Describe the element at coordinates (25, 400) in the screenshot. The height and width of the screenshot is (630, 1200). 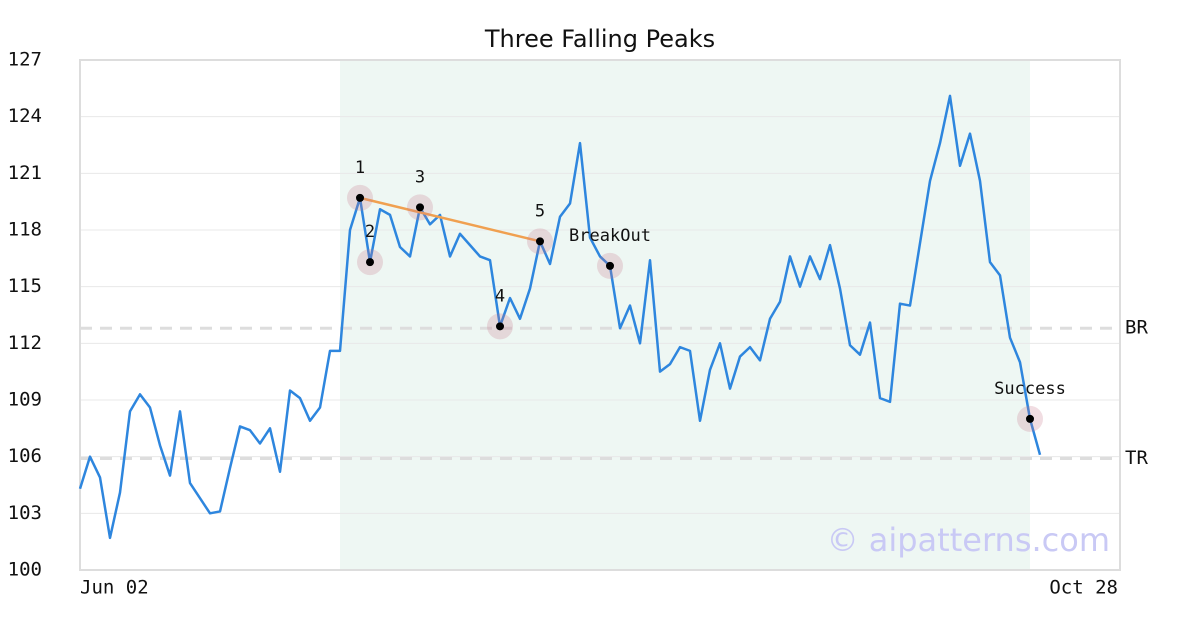
I see `y-tick-label: 109` at that location.